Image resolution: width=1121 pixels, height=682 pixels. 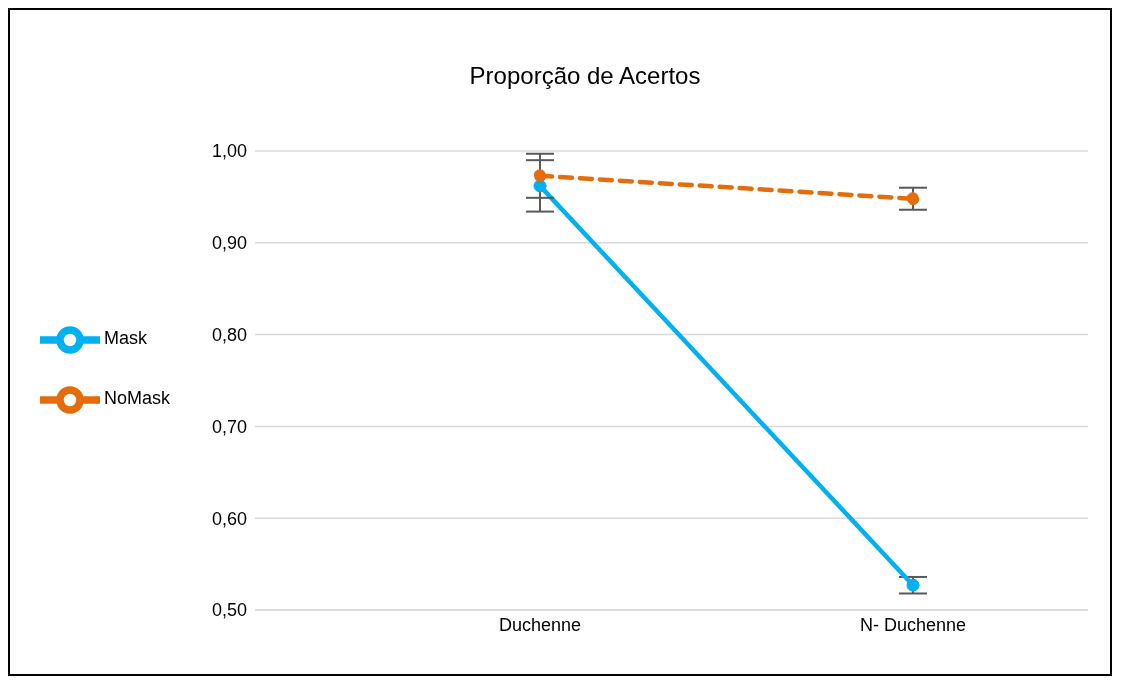 I want to click on y-tick-label: 1,00, so click(x=229, y=151).